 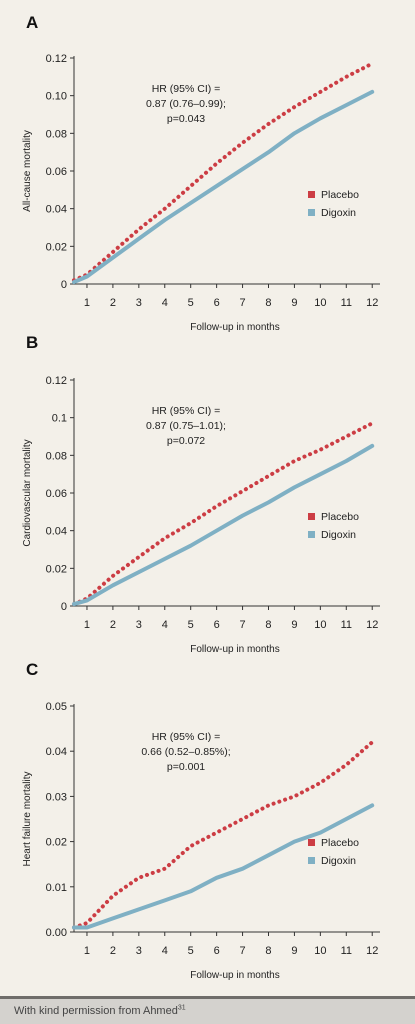 What do you see at coordinates (186, 441) in the screenshot?
I see `hr-annotation-line: p=0.072` at bounding box center [186, 441].